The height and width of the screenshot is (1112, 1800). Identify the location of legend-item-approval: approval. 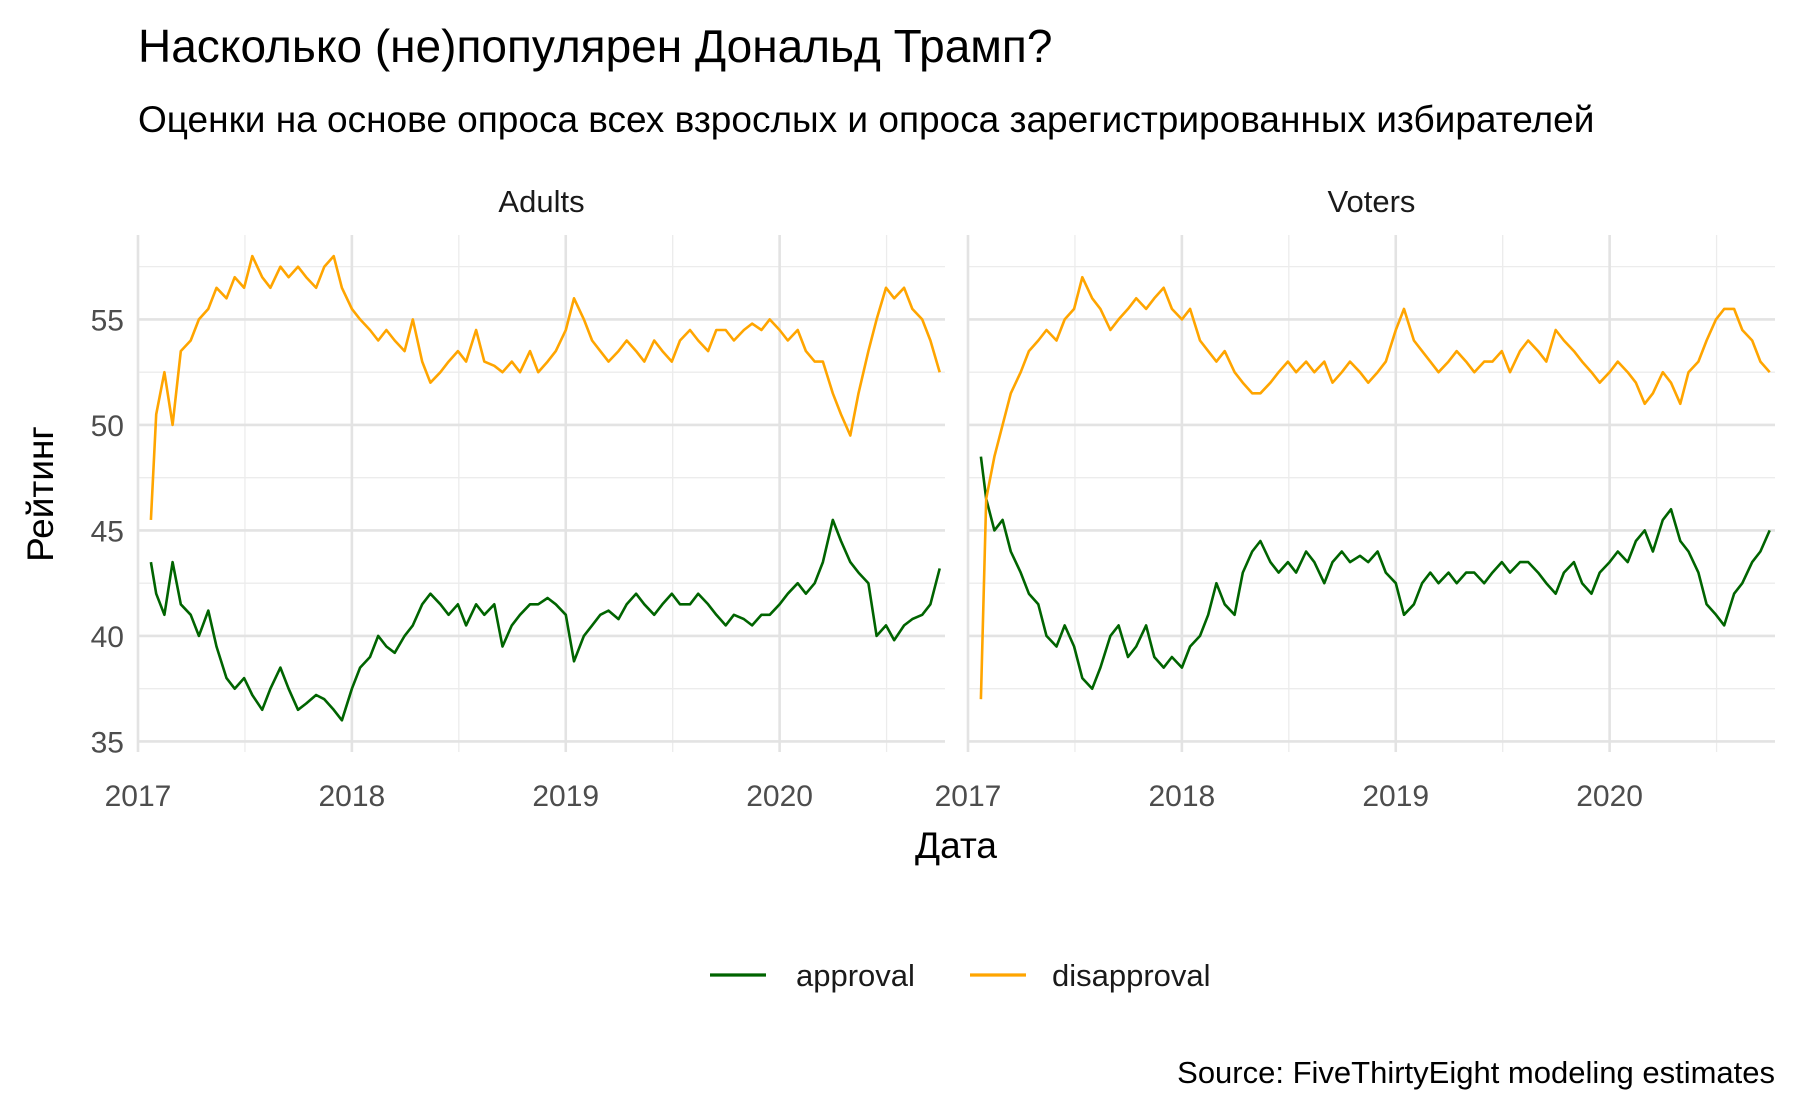
(812, 975).